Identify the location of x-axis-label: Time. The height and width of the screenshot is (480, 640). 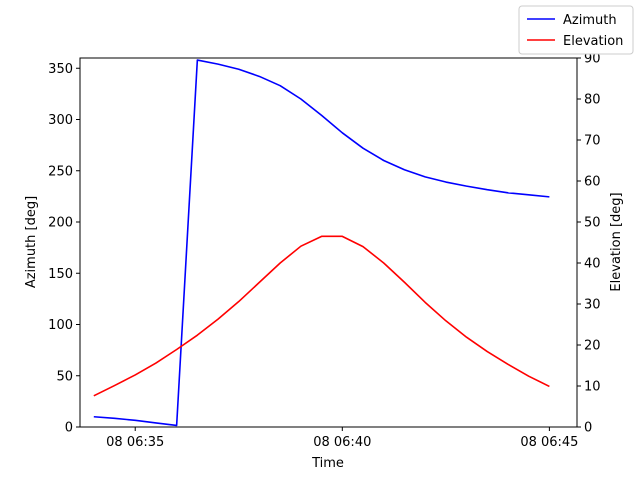
(327, 463).